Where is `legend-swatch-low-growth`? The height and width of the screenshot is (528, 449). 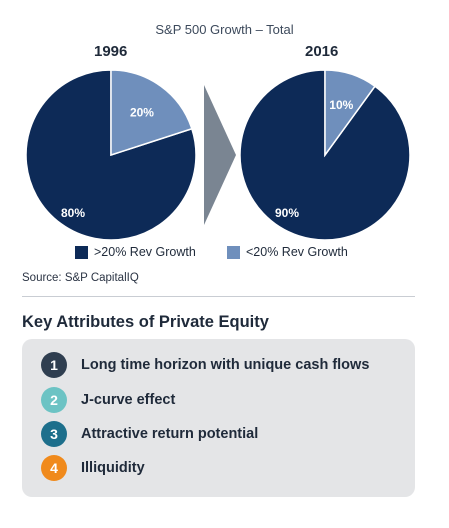 legend-swatch-low-growth is located at coordinates (233, 252).